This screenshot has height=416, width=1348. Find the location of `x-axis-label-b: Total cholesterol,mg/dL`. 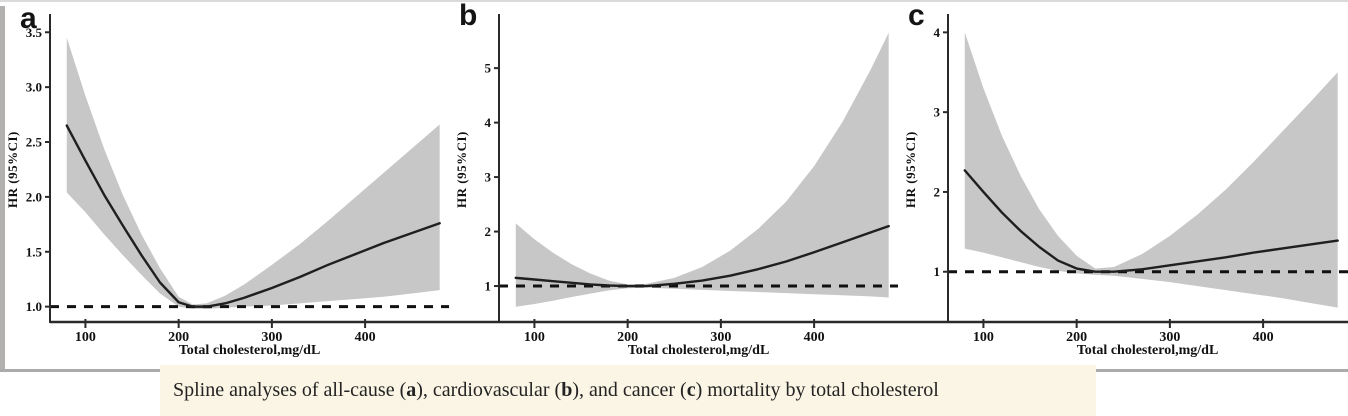

x-axis-label-b: Total cholesterol,mg/dL is located at coordinates (698, 350).